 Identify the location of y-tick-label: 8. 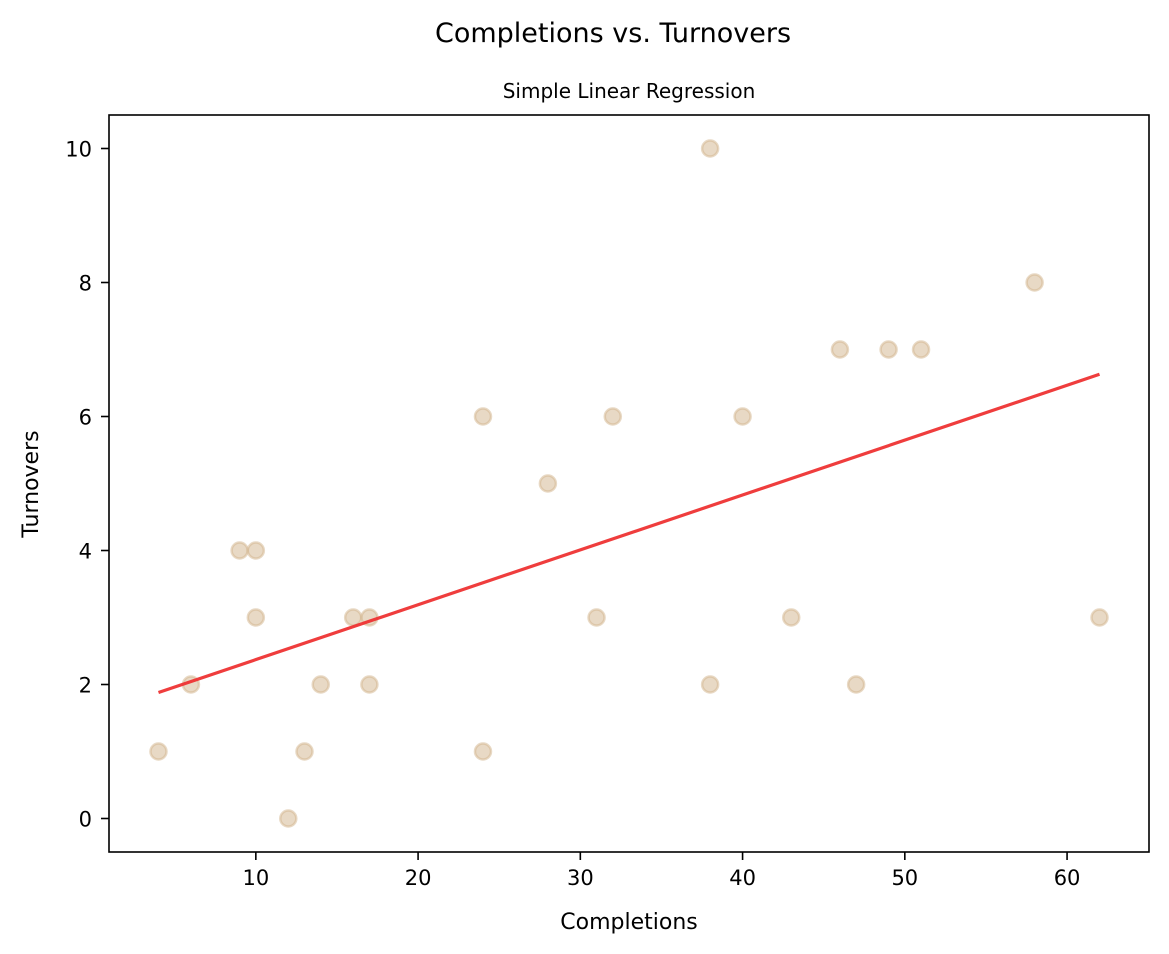
(85, 284).